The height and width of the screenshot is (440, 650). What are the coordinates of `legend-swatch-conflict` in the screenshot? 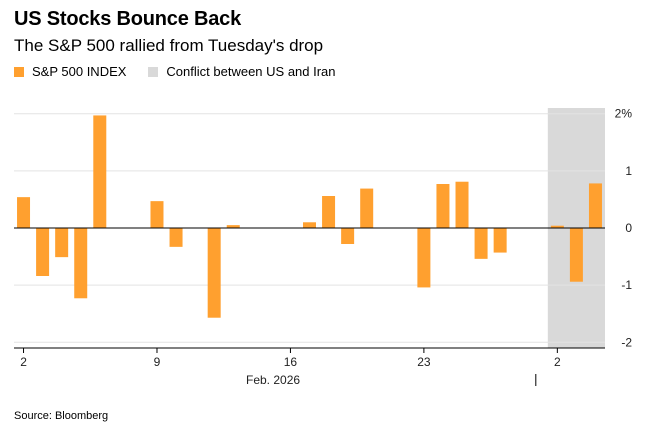 It's located at (153, 71).